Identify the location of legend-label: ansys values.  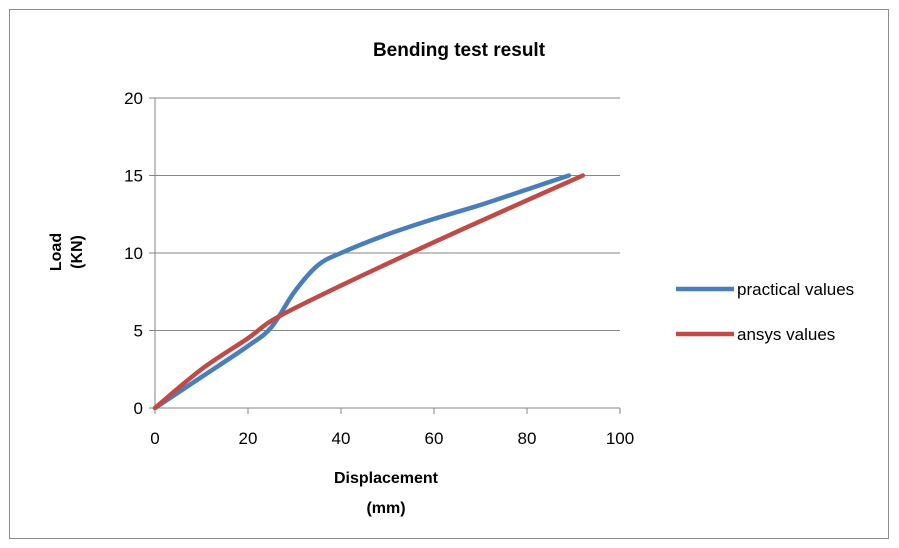
(786, 334).